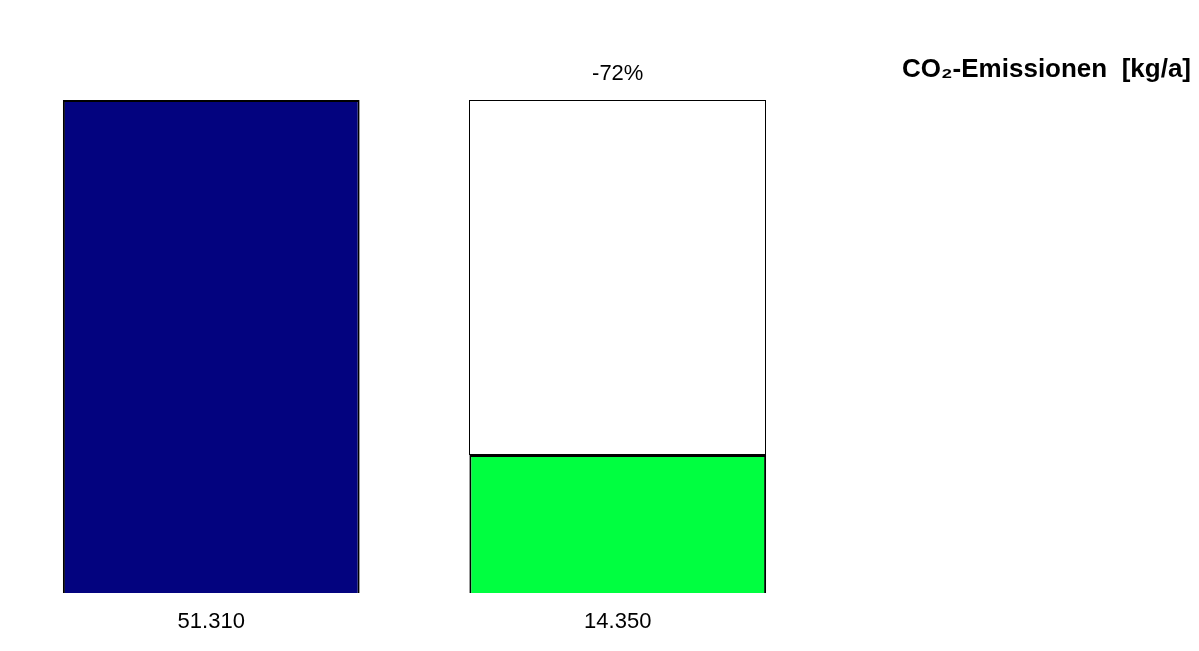 The width and height of the screenshot is (1199, 651). What do you see at coordinates (211, 621) in the screenshot?
I see `data-label: 51.310` at bounding box center [211, 621].